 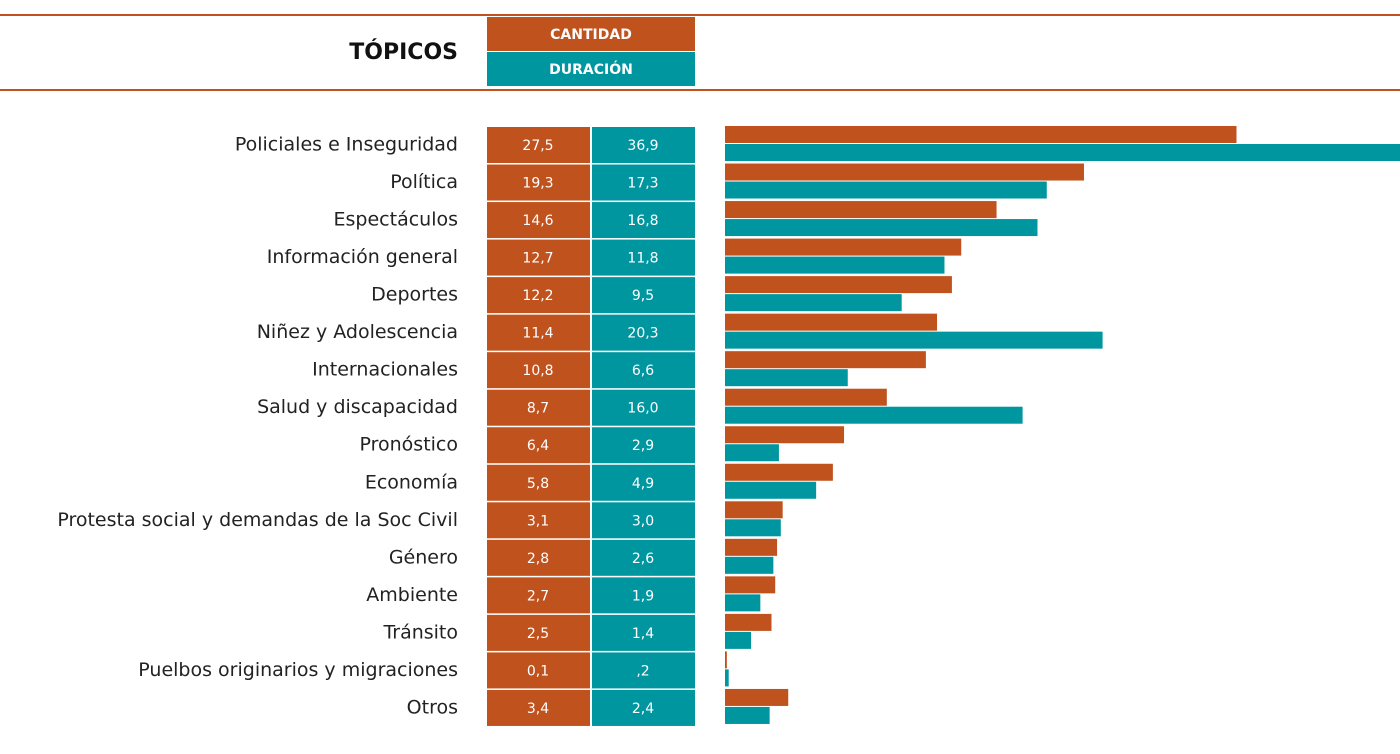 What do you see at coordinates (424, 182) in the screenshot?
I see `category-label: Política` at bounding box center [424, 182].